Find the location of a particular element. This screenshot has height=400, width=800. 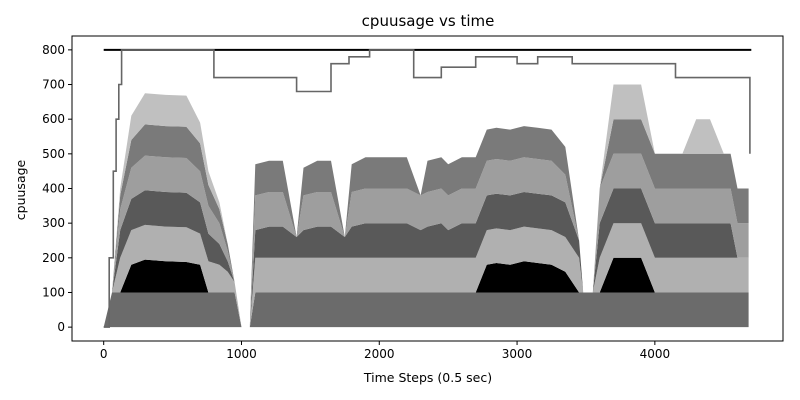

y-tick-label: 0 is located at coordinates (61, 327).